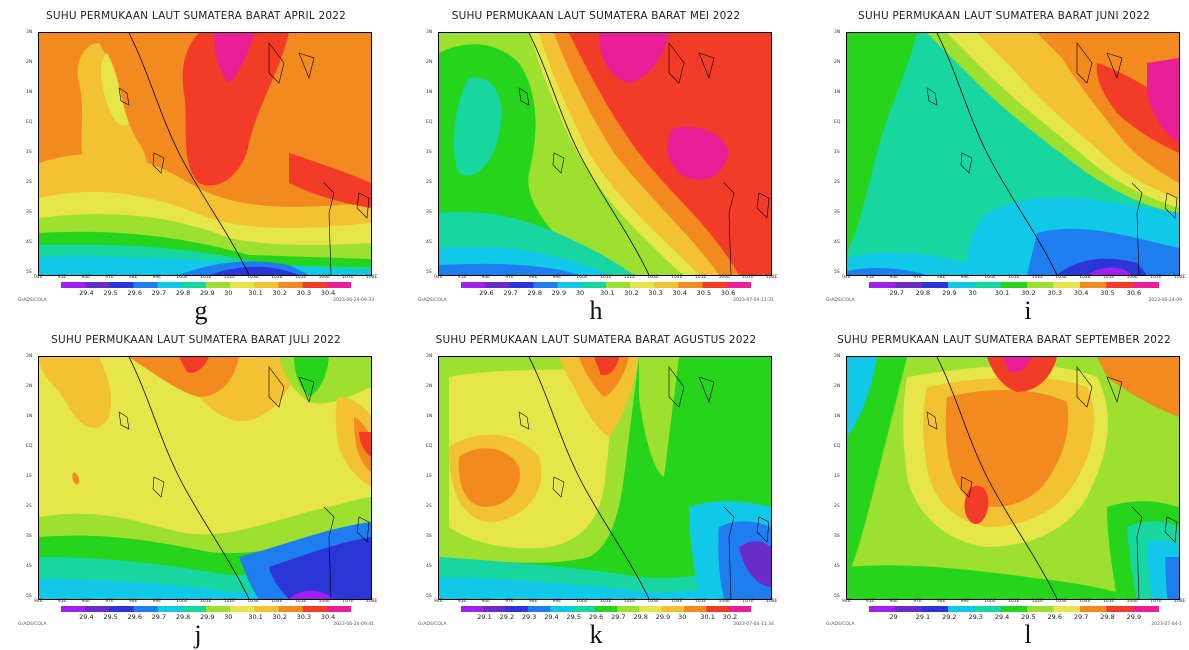 This screenshot has width=1189, height=650. Describe the element at coordinates (1085, 601) in the screenshot. I see `x-tick-label: 104E` at that location.